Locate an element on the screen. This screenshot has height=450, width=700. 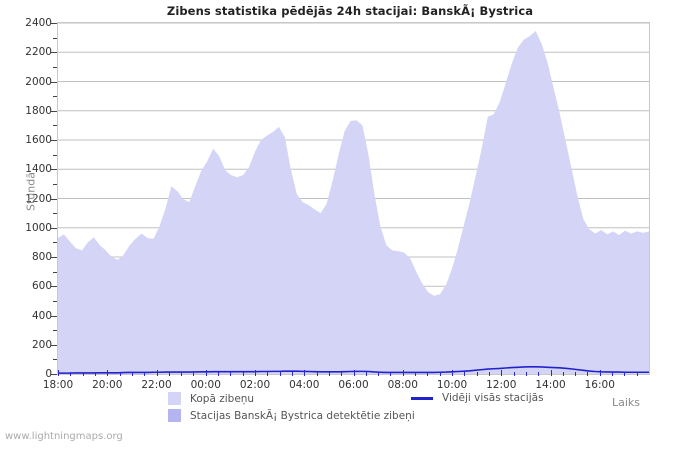
x-tick-label: 22:00 is located at coordinates (156, 385).